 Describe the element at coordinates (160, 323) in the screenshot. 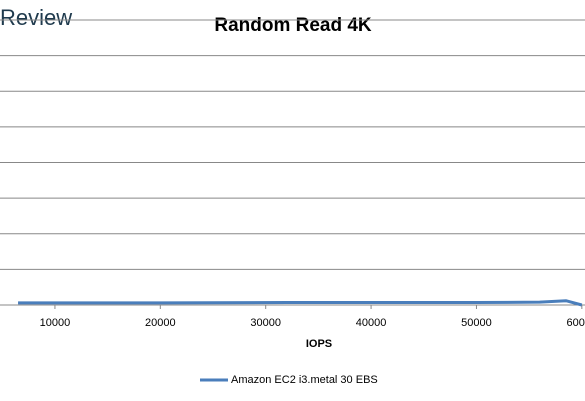

I see `x-tick-label: 20000` at that location.